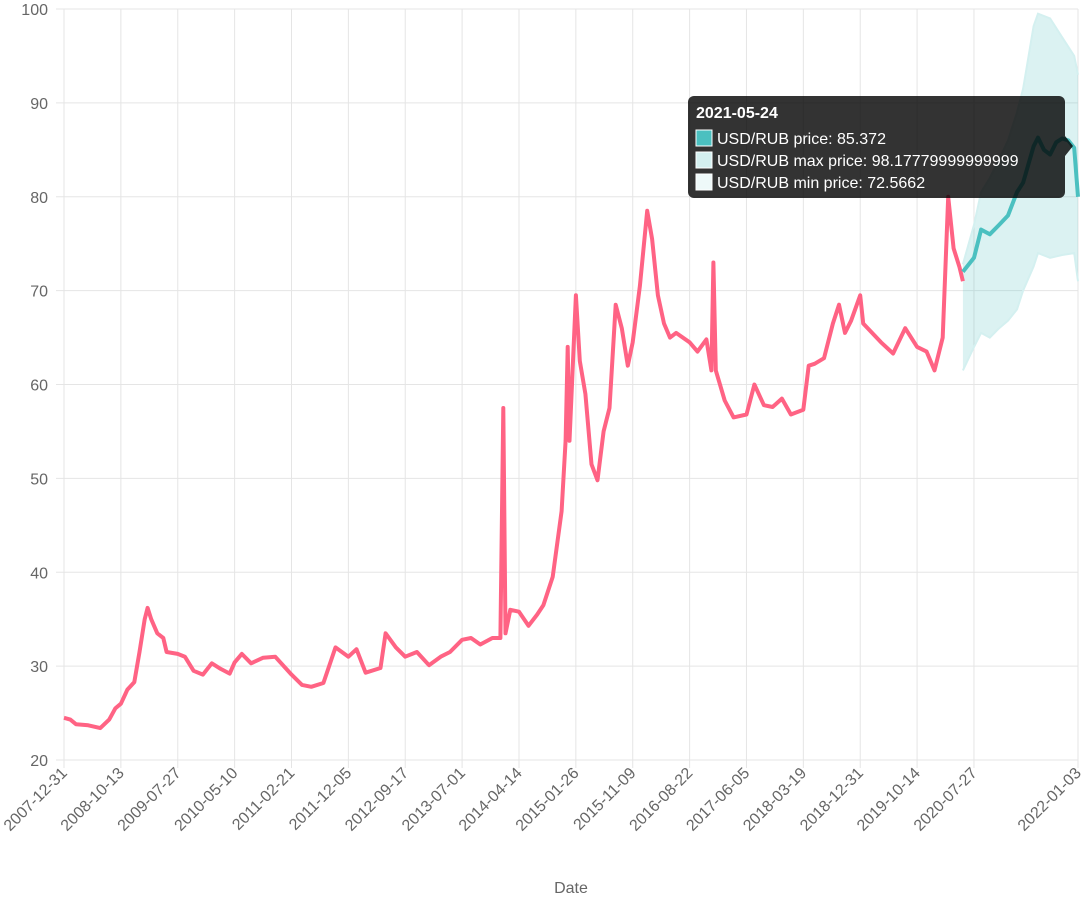 The height and width of the screenshot is (906, 1087). Describe the element at coordinates (571, 888) in the screenshot. I see `x-axis-title: Date` at that location.